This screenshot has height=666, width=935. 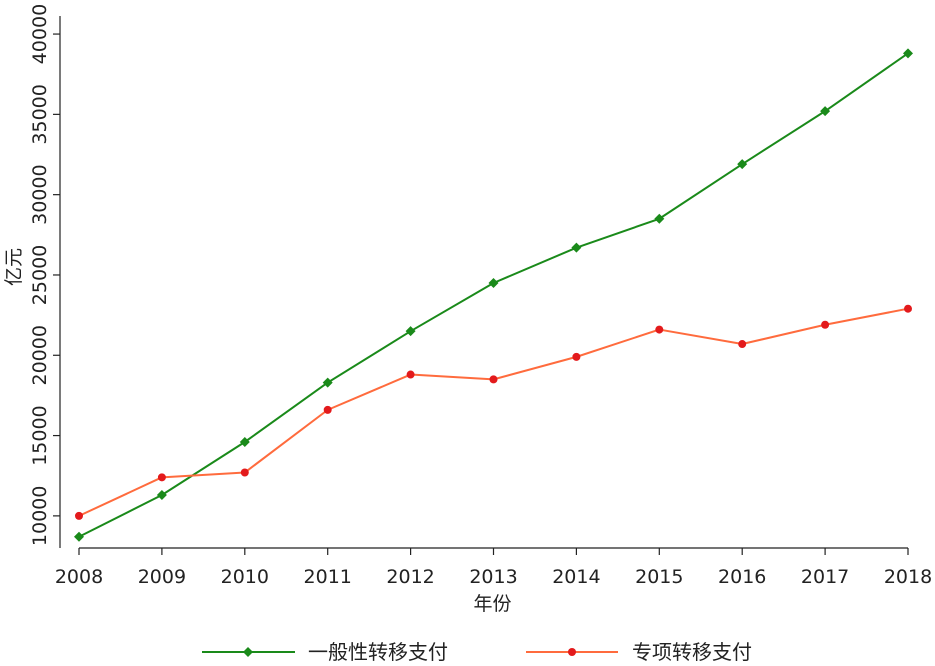 I want to click on x-tick-label: 2008, so click(x=79, y=577).